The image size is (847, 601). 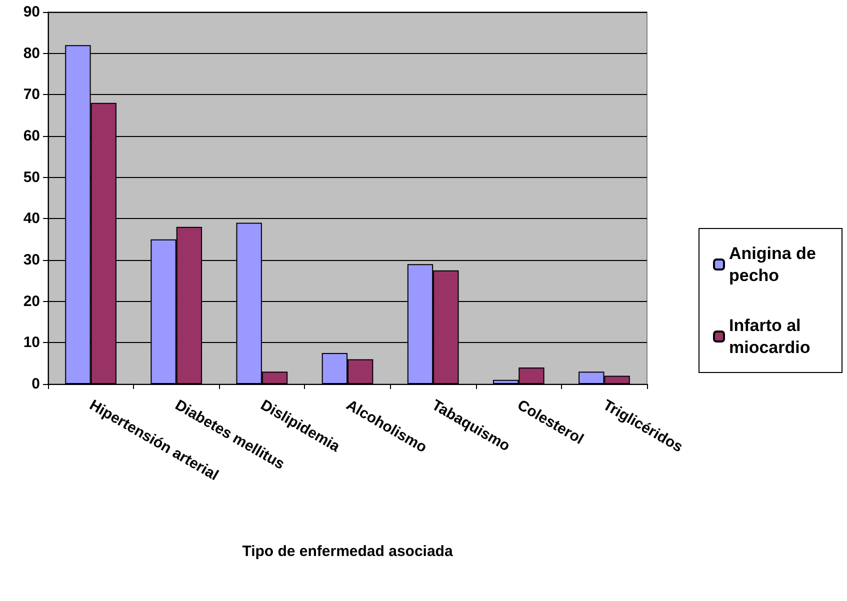 I want to click on y-tick-label: 50, so click(x=31, y=177).